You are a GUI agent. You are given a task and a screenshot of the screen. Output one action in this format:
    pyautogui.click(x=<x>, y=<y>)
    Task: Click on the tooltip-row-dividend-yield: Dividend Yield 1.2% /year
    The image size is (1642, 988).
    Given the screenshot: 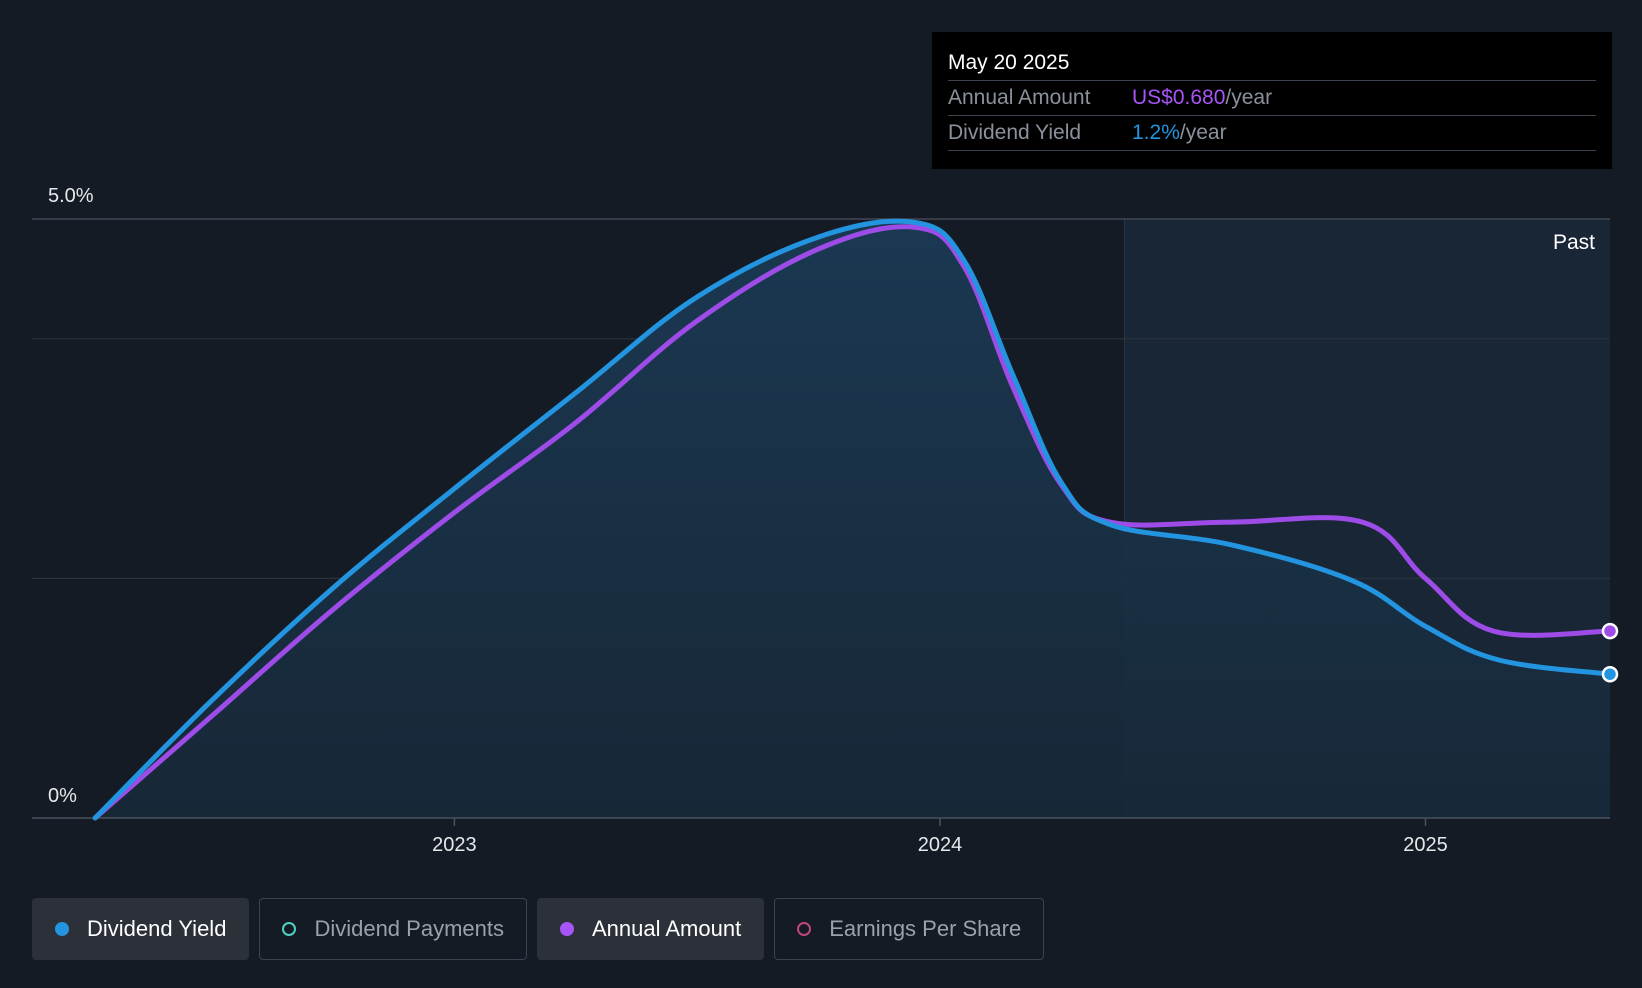 What is the action you would take?
    pyautogui.click(x=1272, y=133)
    